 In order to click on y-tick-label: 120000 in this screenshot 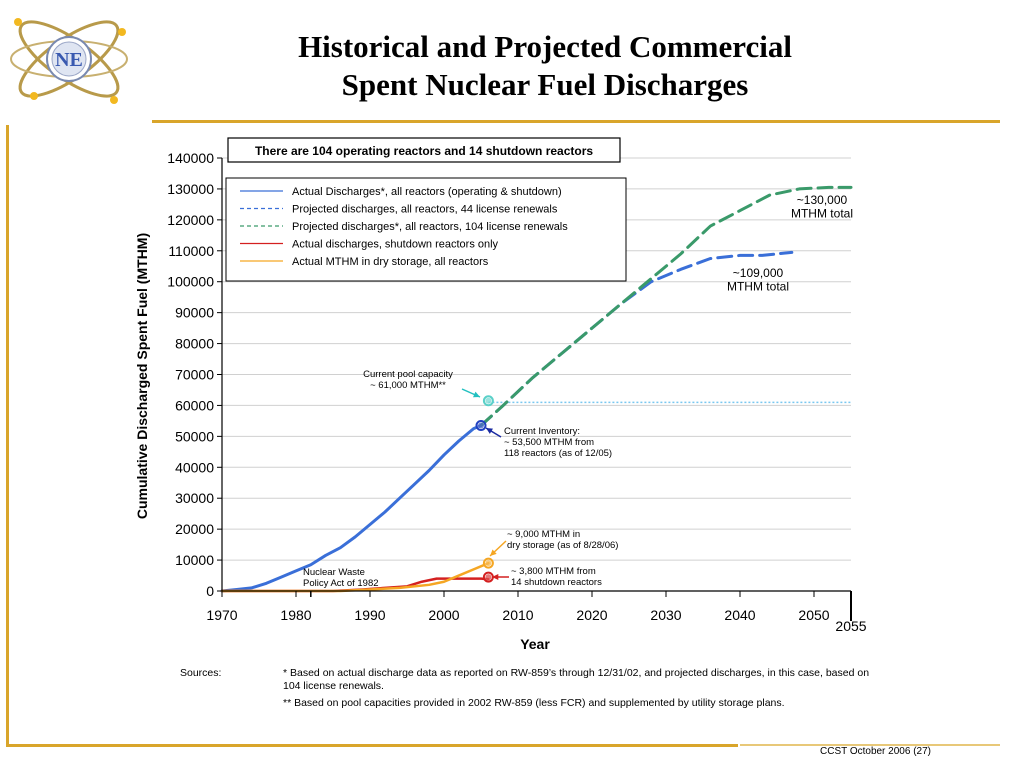, I will do `click(190, 220)`.